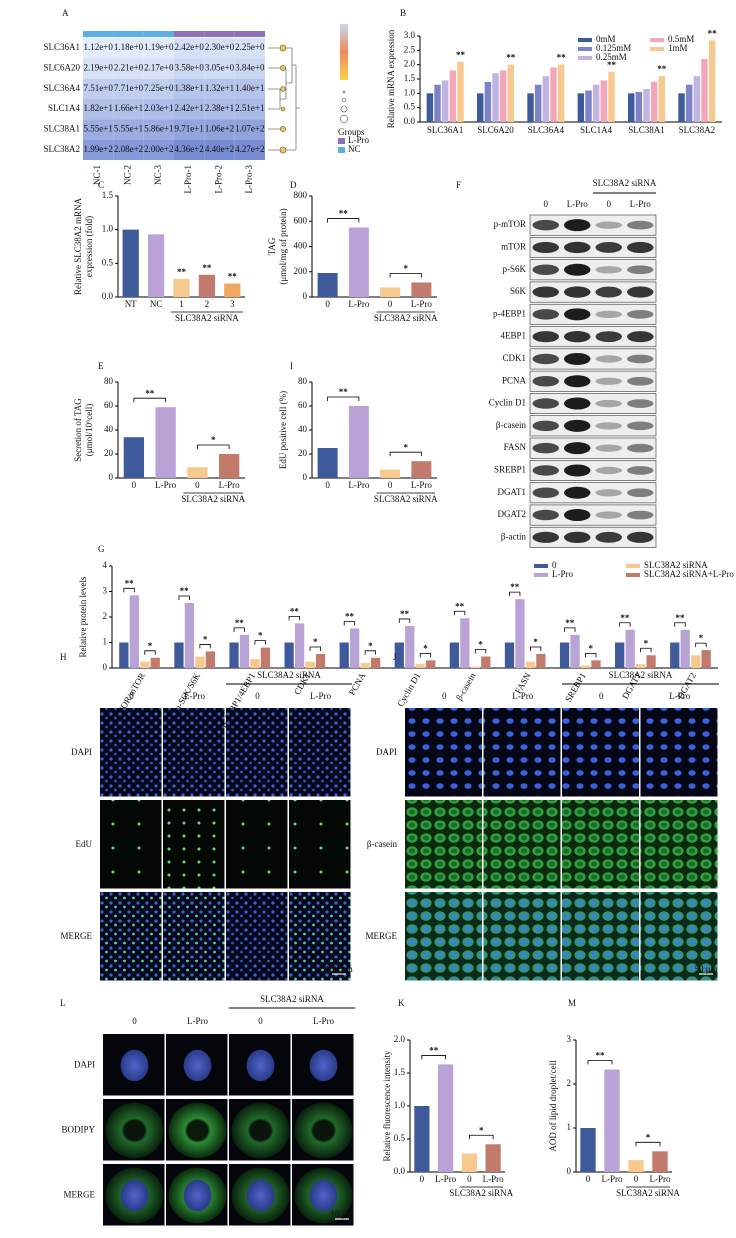  I want to click on cell-label: 2.21e+0, so click(129, 68).